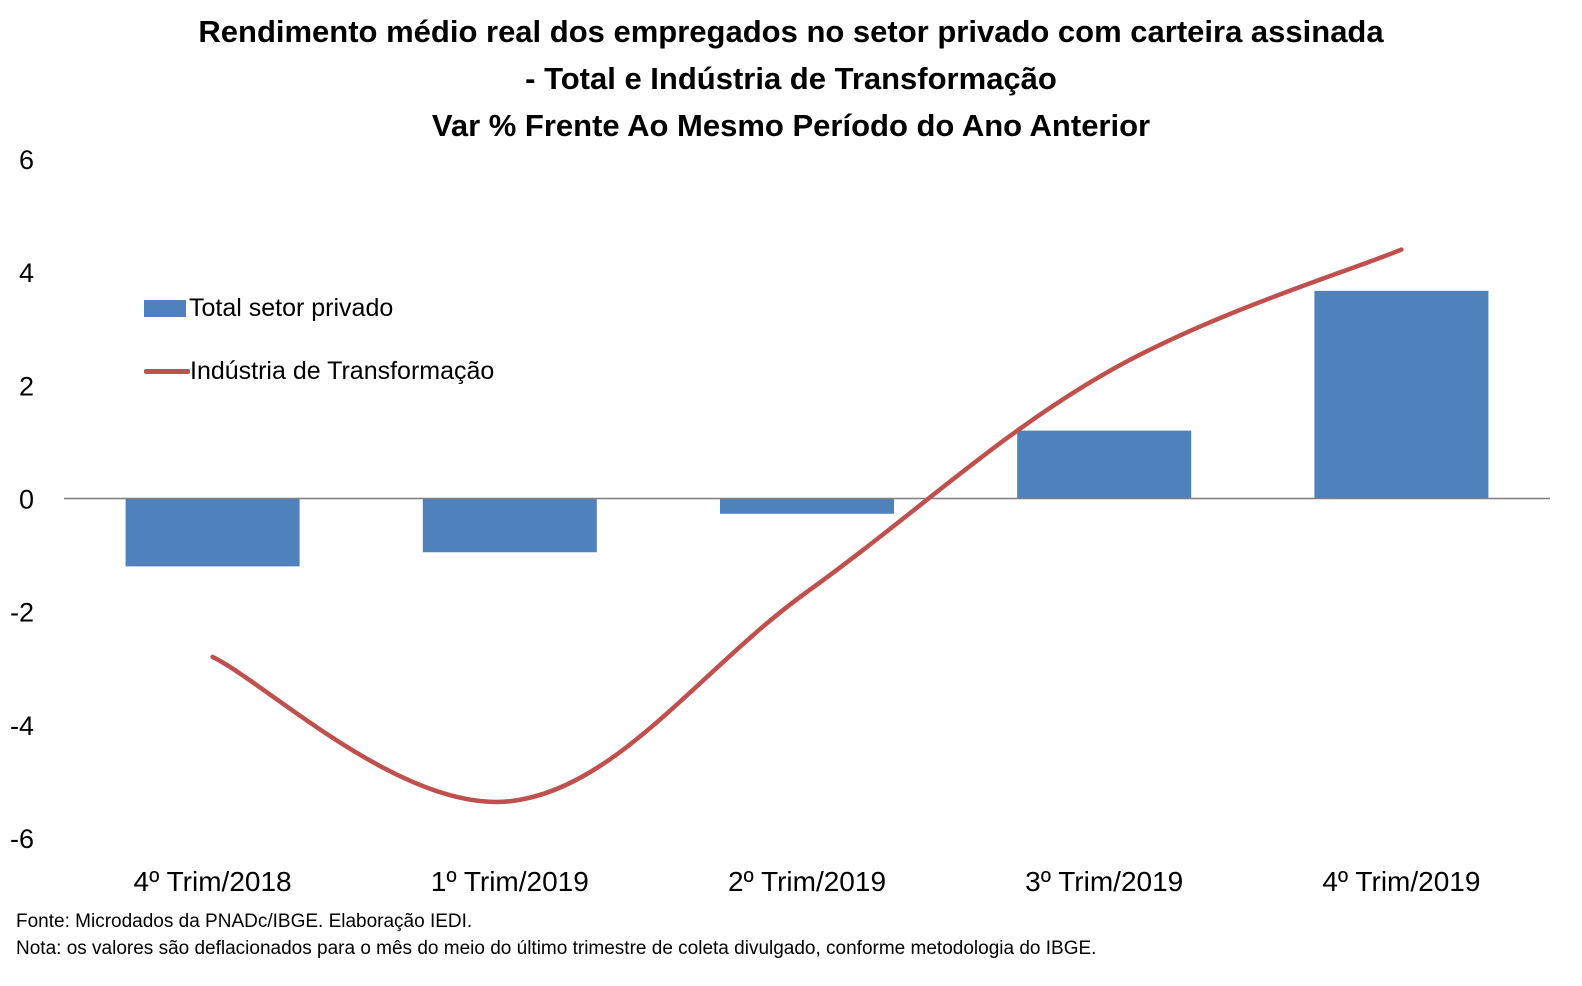  What do you see at coordinates (26, 160) in the screenshot?
I see `y-tick-label: 6` at bounding box center [26, 160].